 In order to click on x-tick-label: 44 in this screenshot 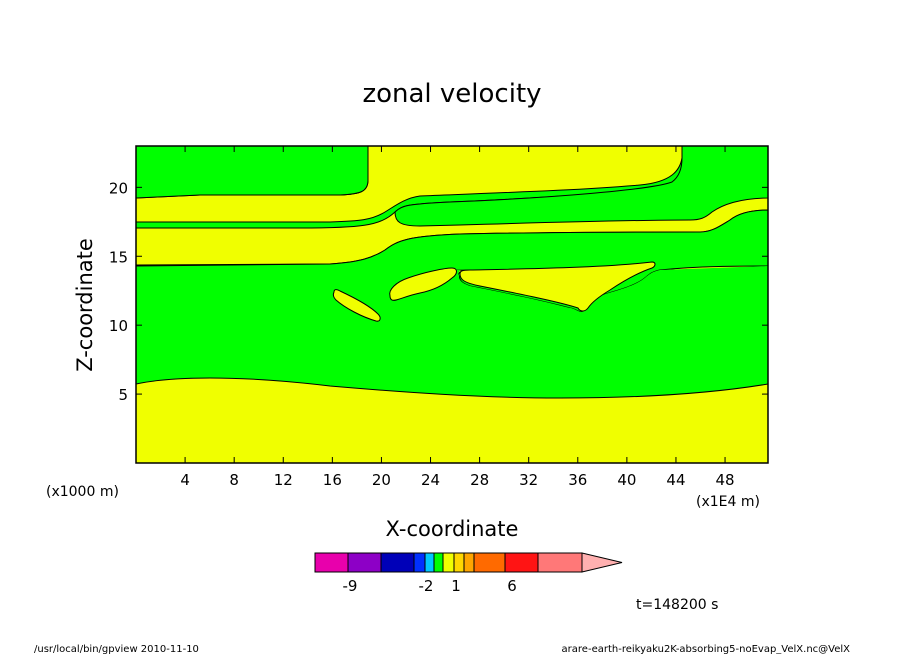, I will do `click(675, 480)`.